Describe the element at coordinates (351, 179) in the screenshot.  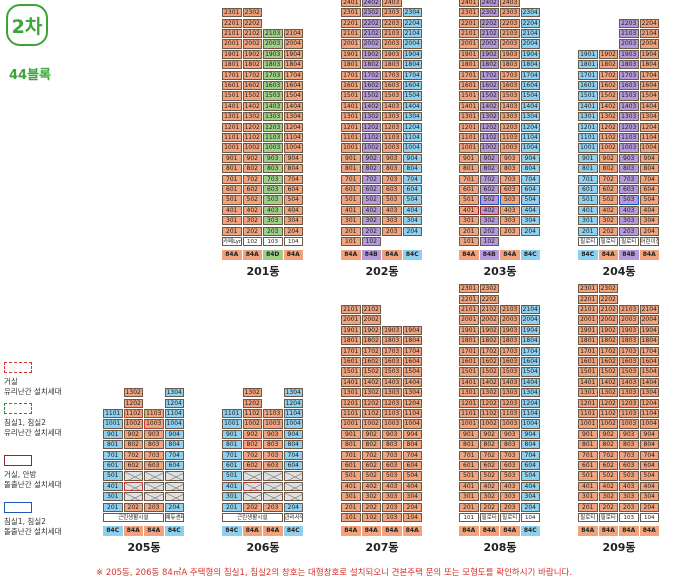
I see `unit-cell: 701` at that location.